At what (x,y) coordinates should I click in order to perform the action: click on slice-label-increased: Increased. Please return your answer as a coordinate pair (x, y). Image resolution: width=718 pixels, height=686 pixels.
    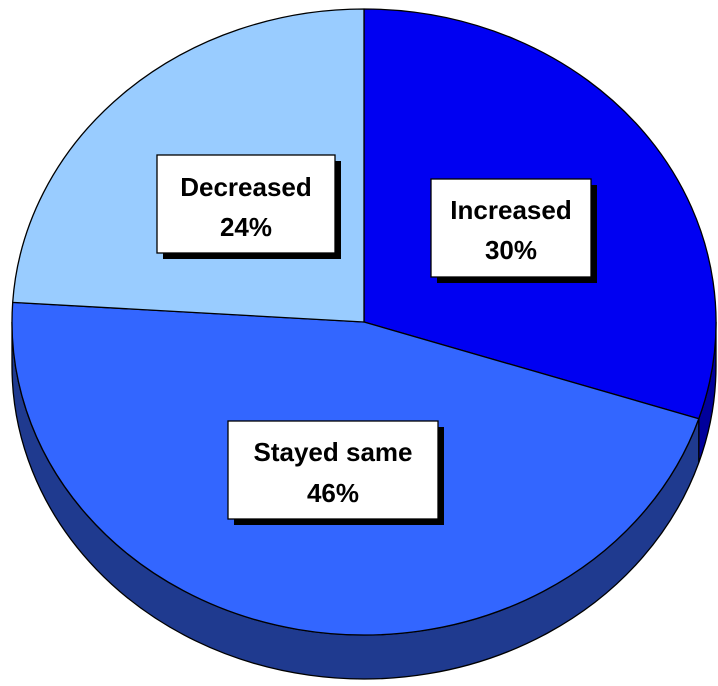
    Looking at the image, I should click on (510, 210).